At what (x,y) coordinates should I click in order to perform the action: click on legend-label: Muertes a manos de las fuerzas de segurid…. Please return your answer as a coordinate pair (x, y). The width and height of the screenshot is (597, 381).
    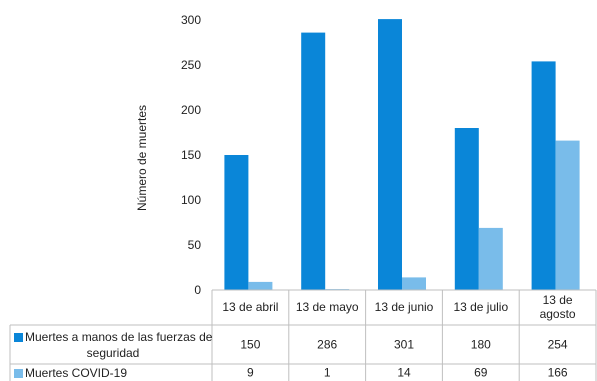
    Looking at the image, I should click on (119, 345).